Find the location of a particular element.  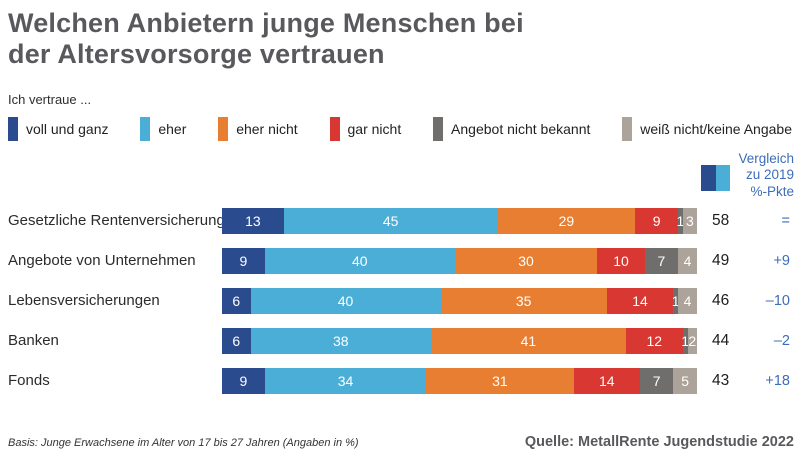

legend-swatch-wei-nicht-keine-angabe is located at coordinates (627, 128).